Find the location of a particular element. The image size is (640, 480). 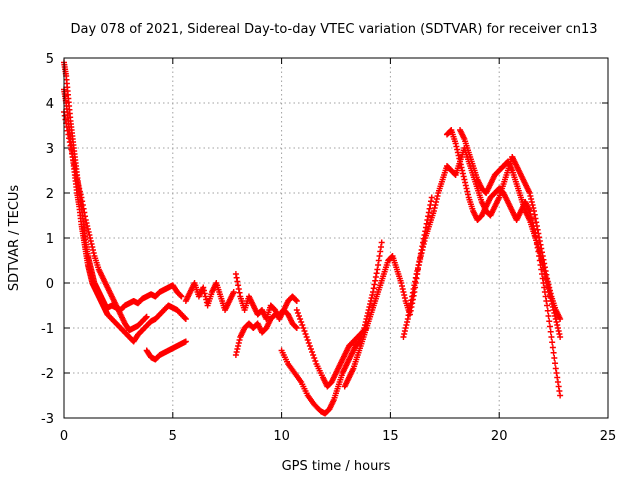

y-axis-label: SDTVAR / TECUs is located at coordinates (14, 238).